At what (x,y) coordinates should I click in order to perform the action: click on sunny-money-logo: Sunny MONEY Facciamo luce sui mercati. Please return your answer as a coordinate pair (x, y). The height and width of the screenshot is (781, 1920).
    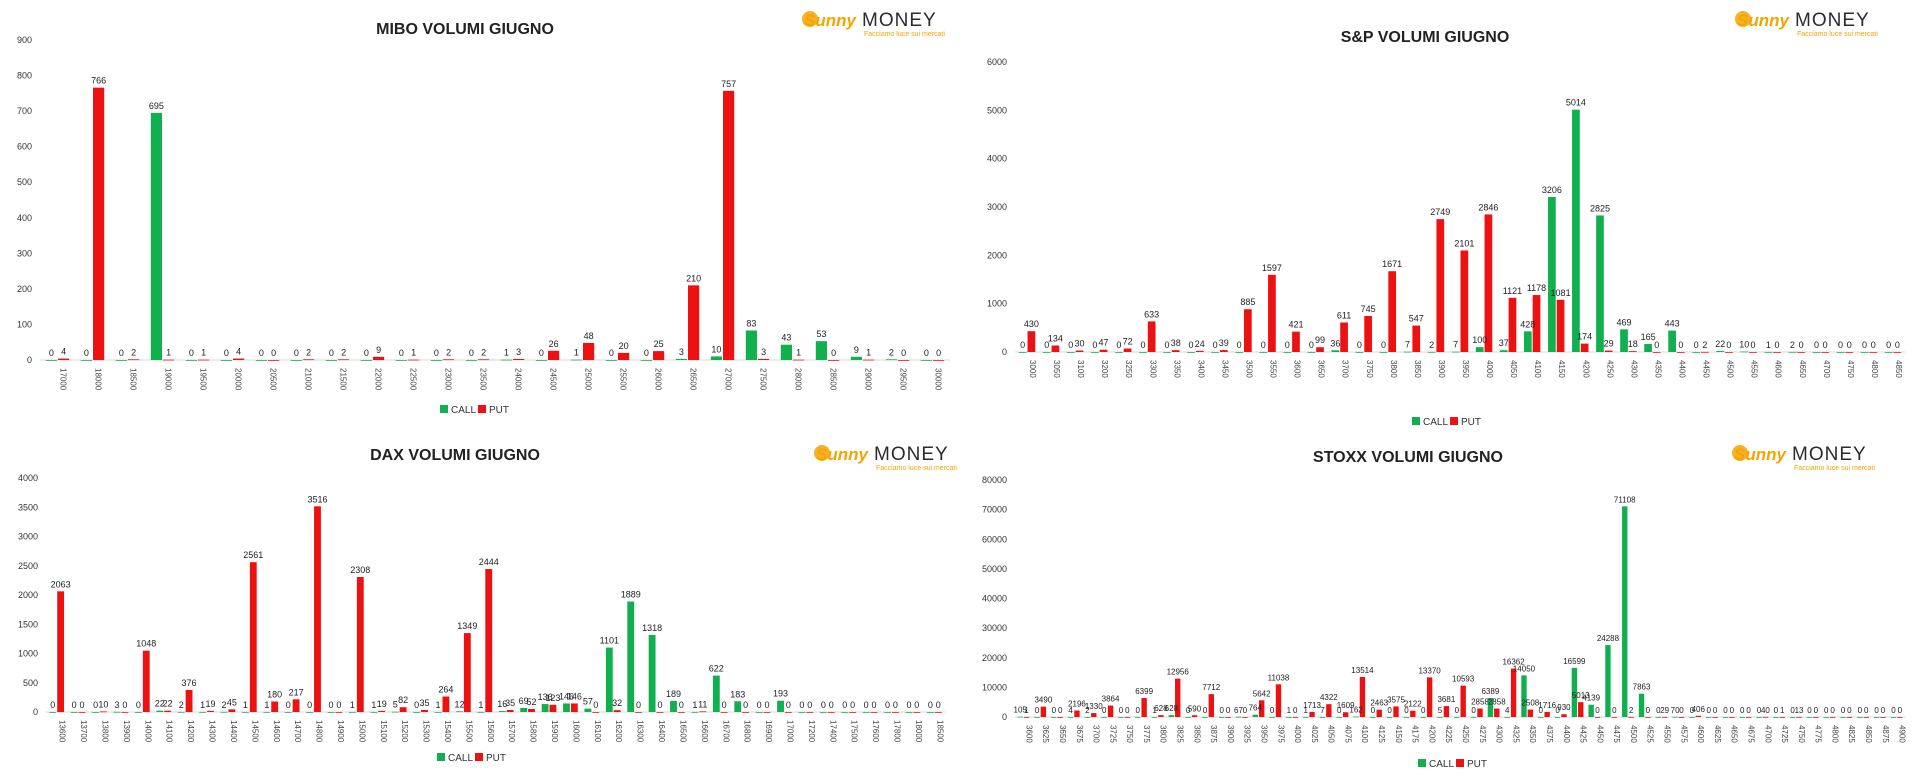
    Looking at the image, I should click on (1805, 459).